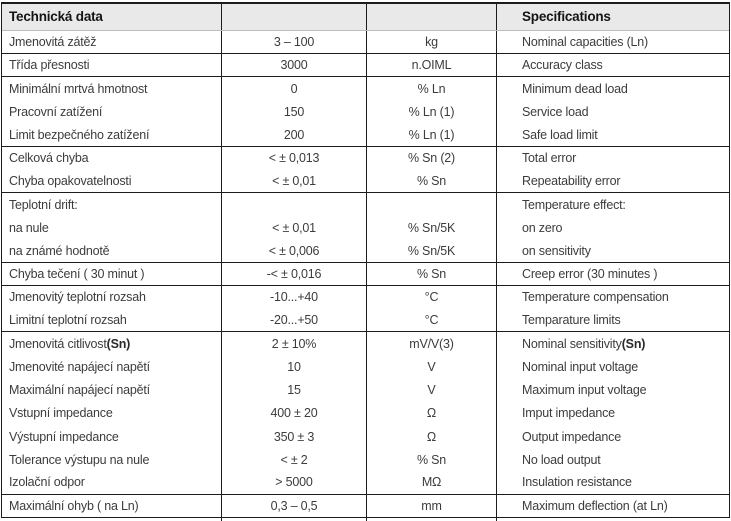  I want to click on czech-label-cell: Maximální napájecí napětí, so click(79, 390).